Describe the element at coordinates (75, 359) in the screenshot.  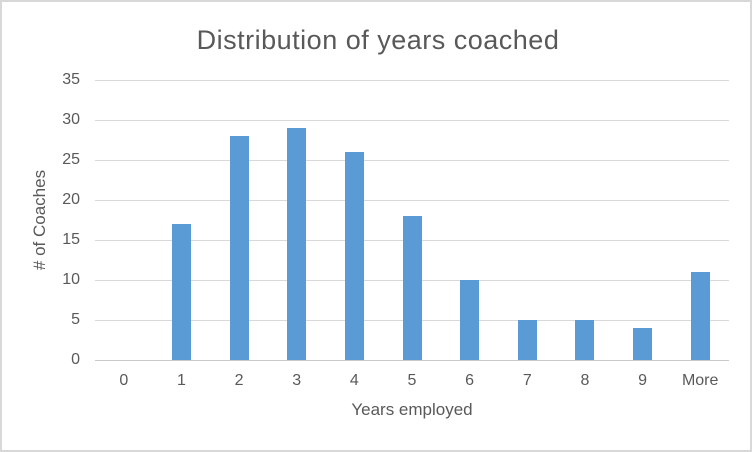
I see `y-tick-label-0: 0` at that location.